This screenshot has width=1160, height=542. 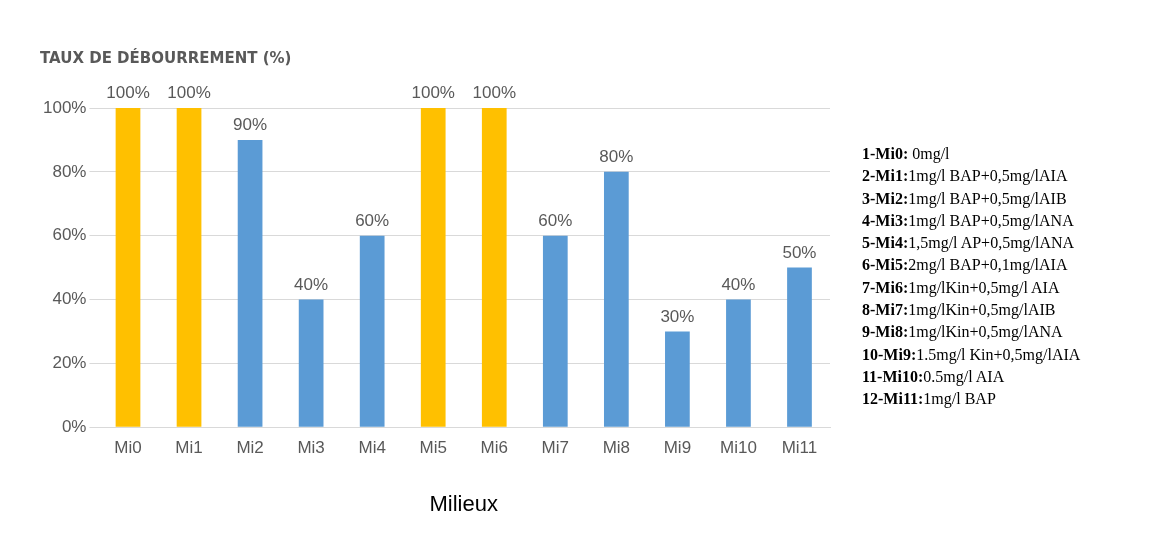 I want to click on text: 7-Mi6:1mg/lKin+0,5mg/l AIA, so click(x=961, y=288).